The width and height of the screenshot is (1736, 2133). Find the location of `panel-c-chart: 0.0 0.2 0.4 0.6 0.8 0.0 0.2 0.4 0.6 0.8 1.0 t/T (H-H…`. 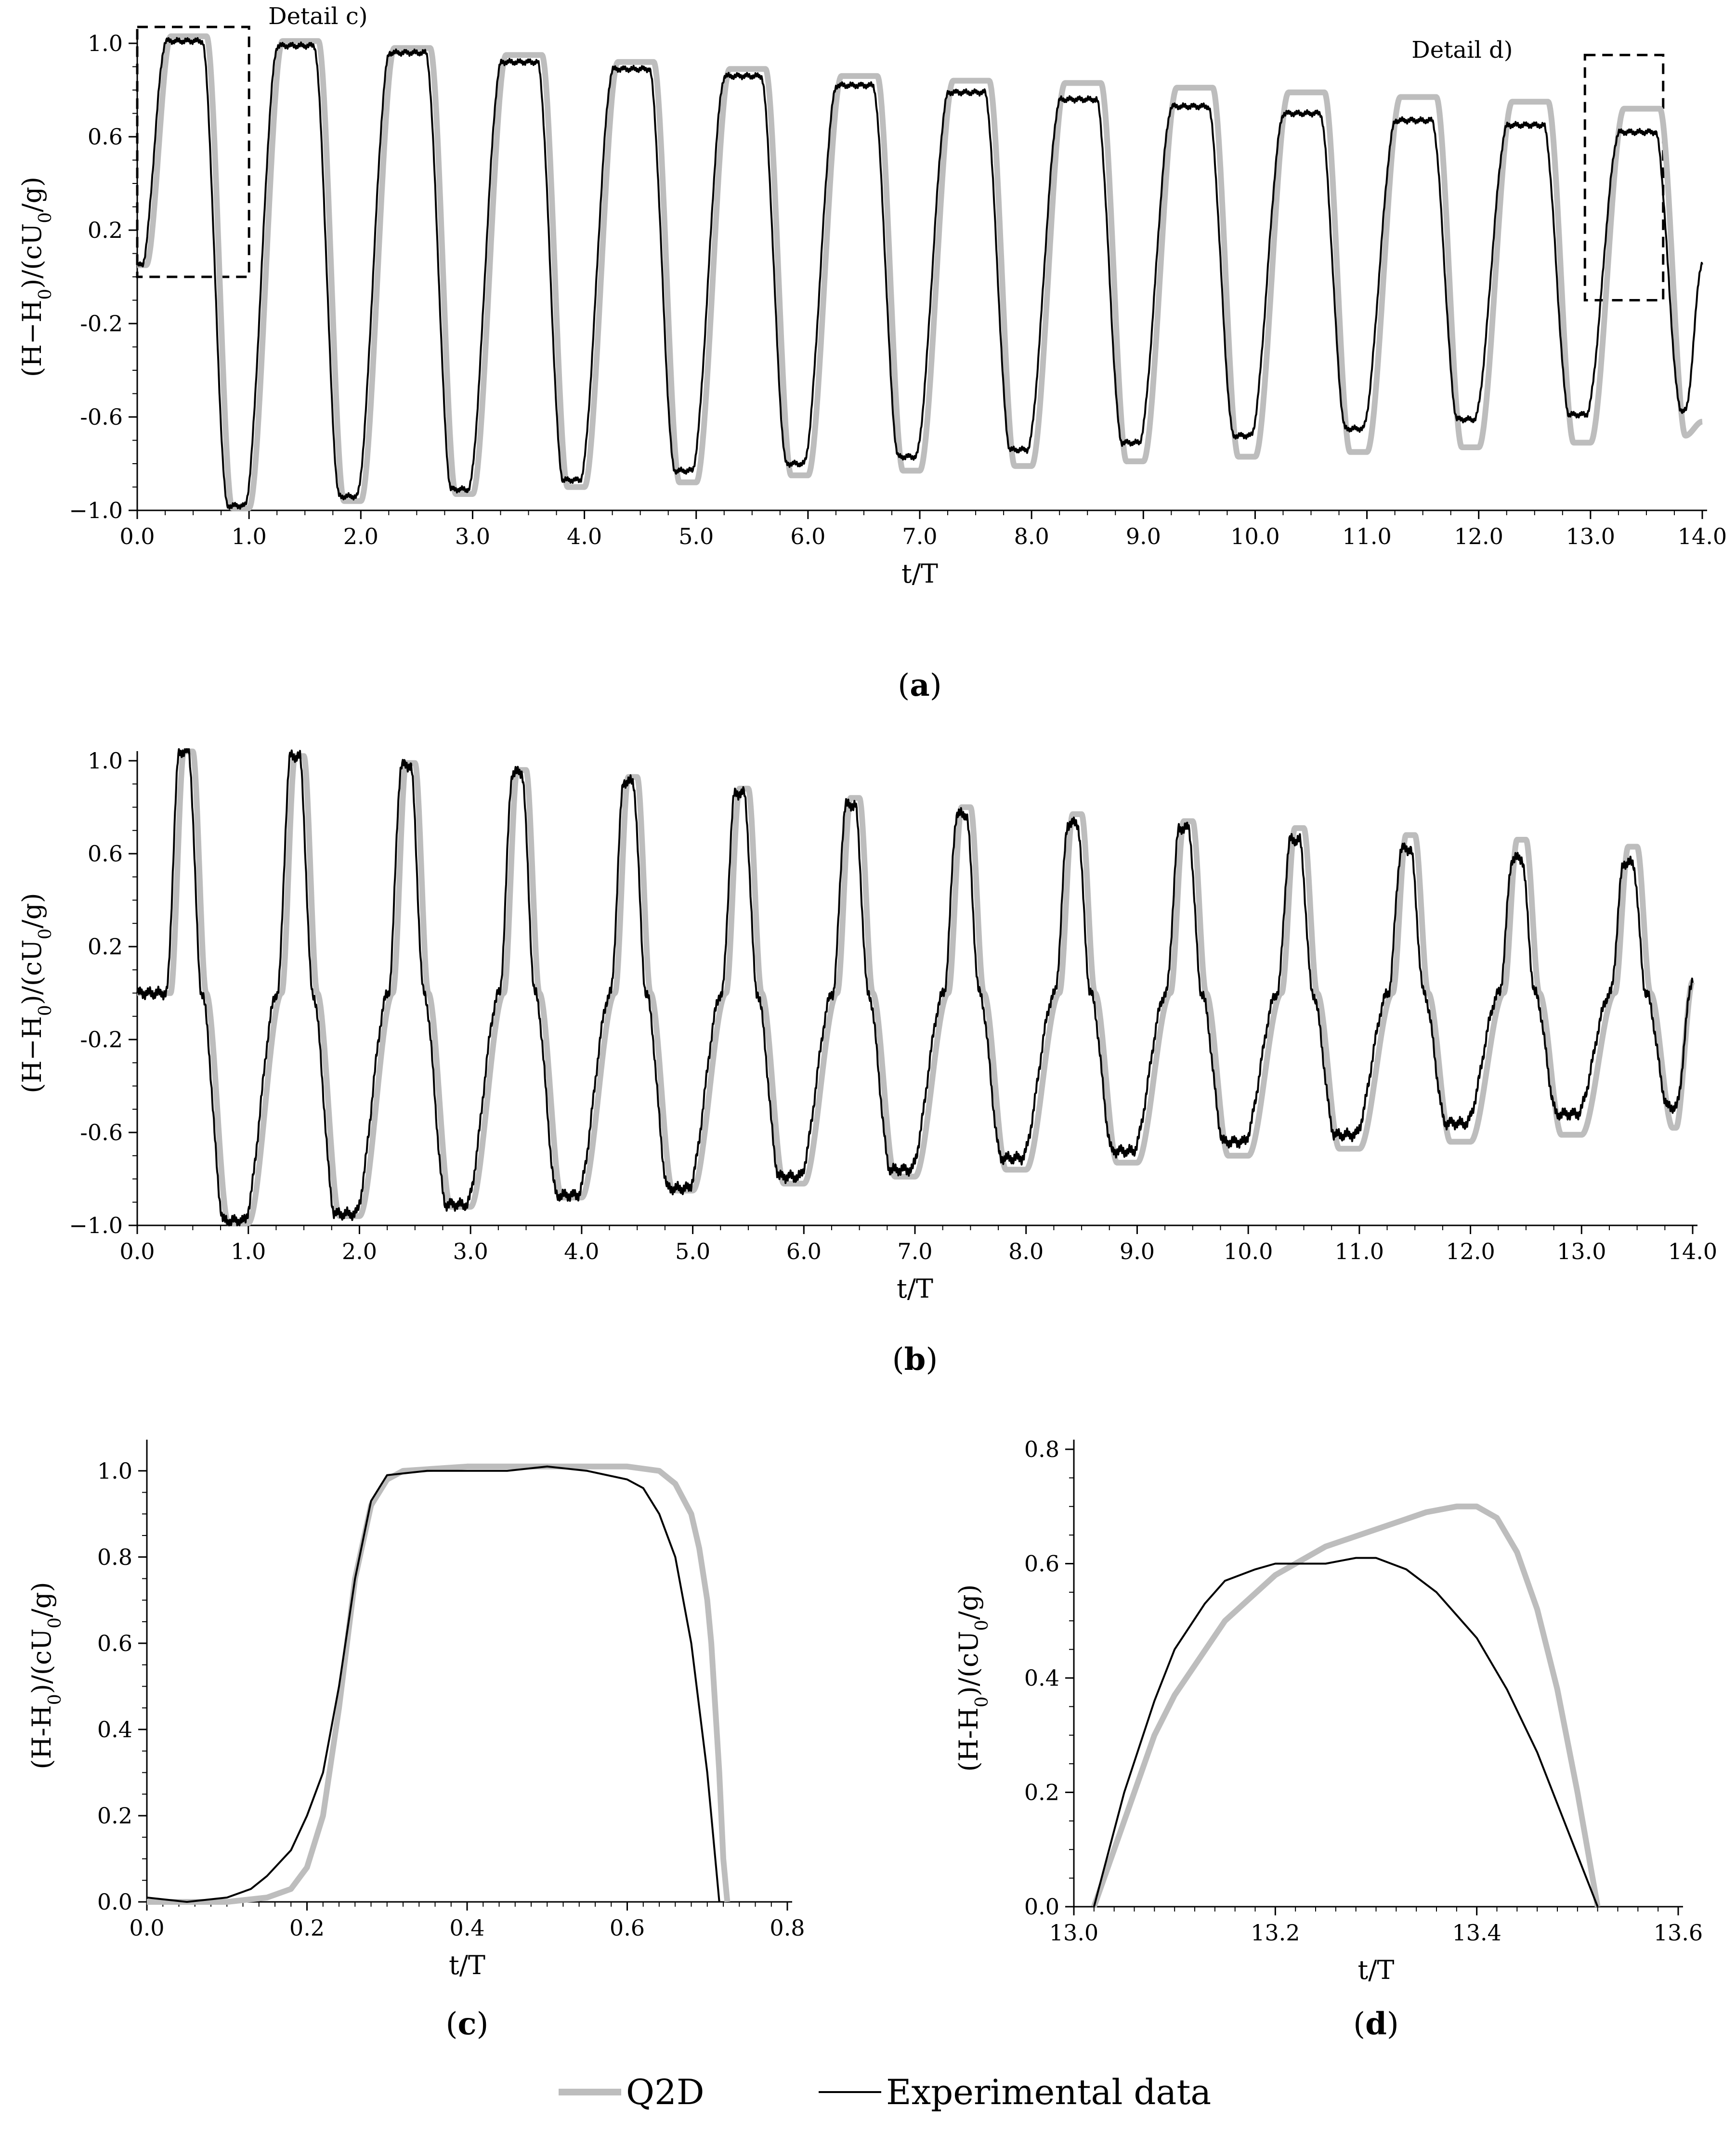

panel-c-chart: 0.0 0.2 0.4 0.6 0.8 0.0 0.2 0.4 0.6 0.8 1.0 t/T (H-H… is located at coordinates (415, 1741).